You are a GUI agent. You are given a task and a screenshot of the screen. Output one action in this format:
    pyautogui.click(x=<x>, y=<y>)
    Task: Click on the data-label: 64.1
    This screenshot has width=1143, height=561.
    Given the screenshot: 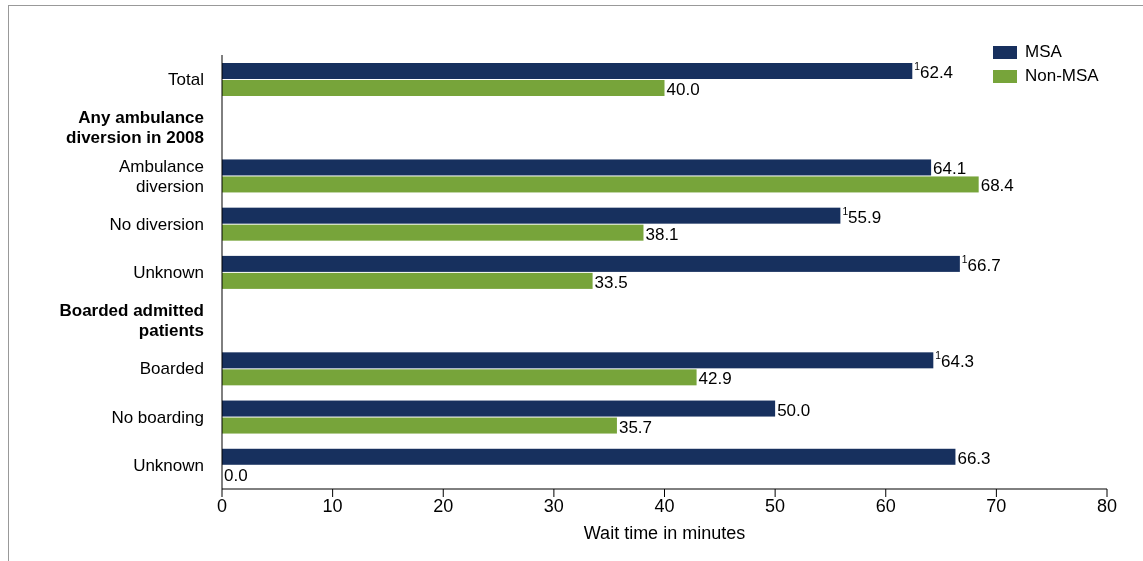 What is the action you would take?
    pyautogui.click(x=950, y=168)
    